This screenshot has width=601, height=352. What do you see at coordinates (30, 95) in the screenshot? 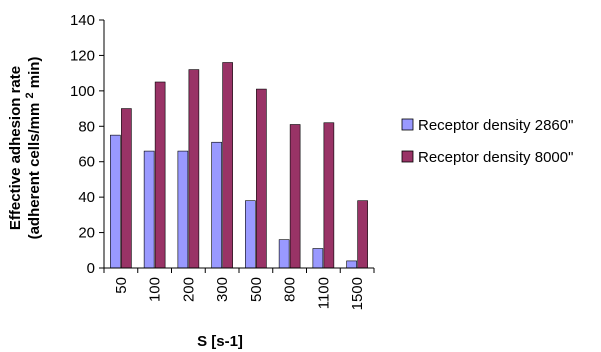
I see `y-axis-title-superscript: 2` at bounding box center [30, 95].